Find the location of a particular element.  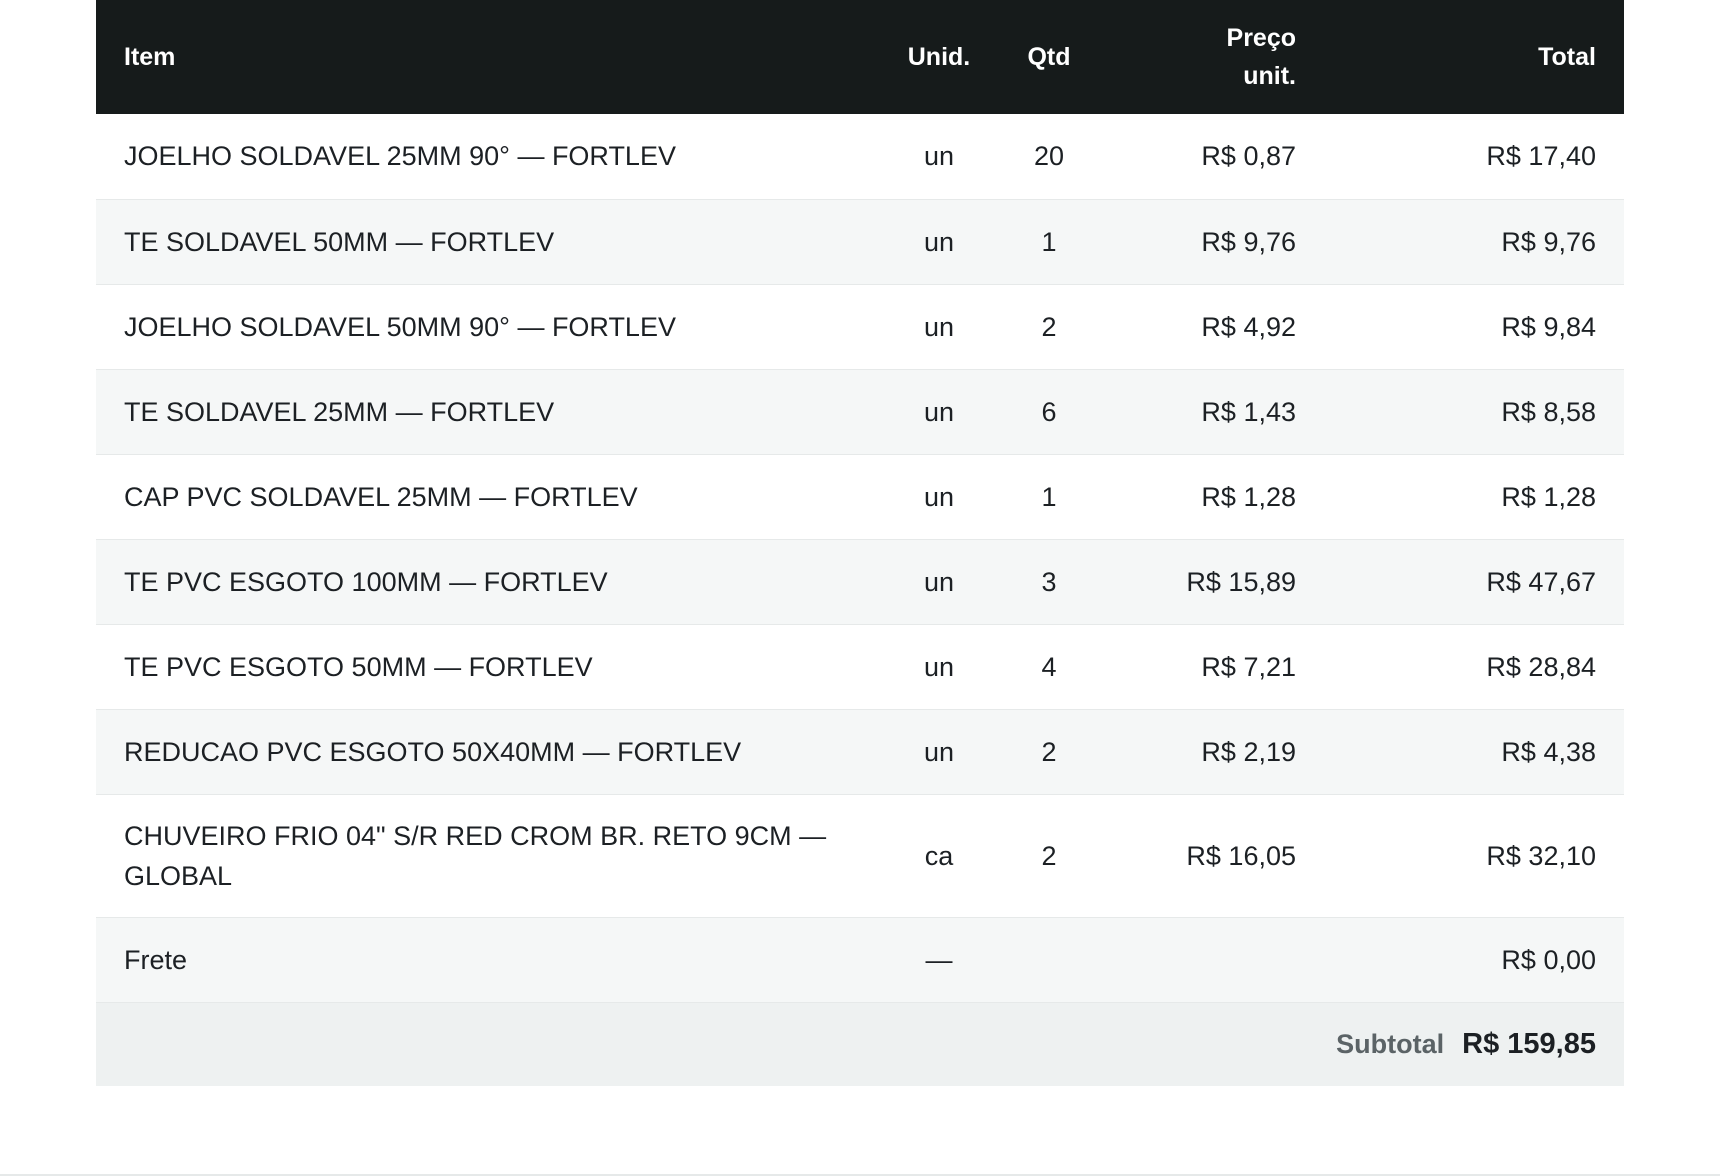

unit-price-cell: R$ 7,21 is located at coordinates (1204, 667).